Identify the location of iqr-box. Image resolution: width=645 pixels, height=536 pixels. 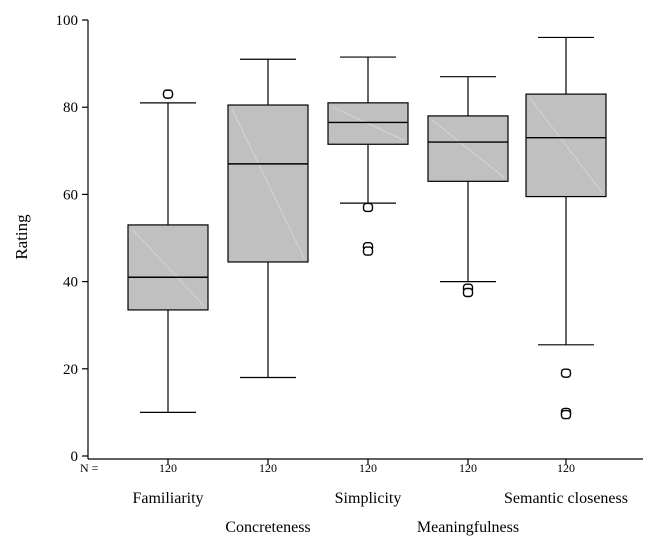
(566, 145).